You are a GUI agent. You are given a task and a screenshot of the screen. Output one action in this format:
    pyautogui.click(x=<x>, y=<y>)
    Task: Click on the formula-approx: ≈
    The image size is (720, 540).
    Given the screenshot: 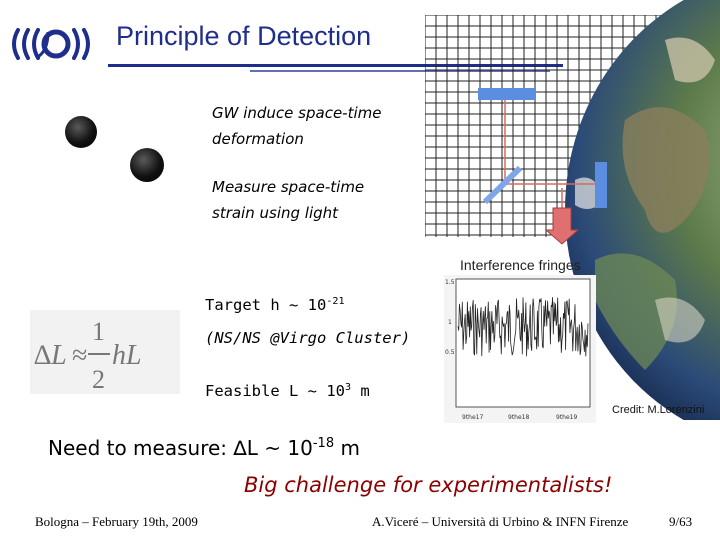 What is the action you would take?
    pyautogui.click(x=79, y=355)
    